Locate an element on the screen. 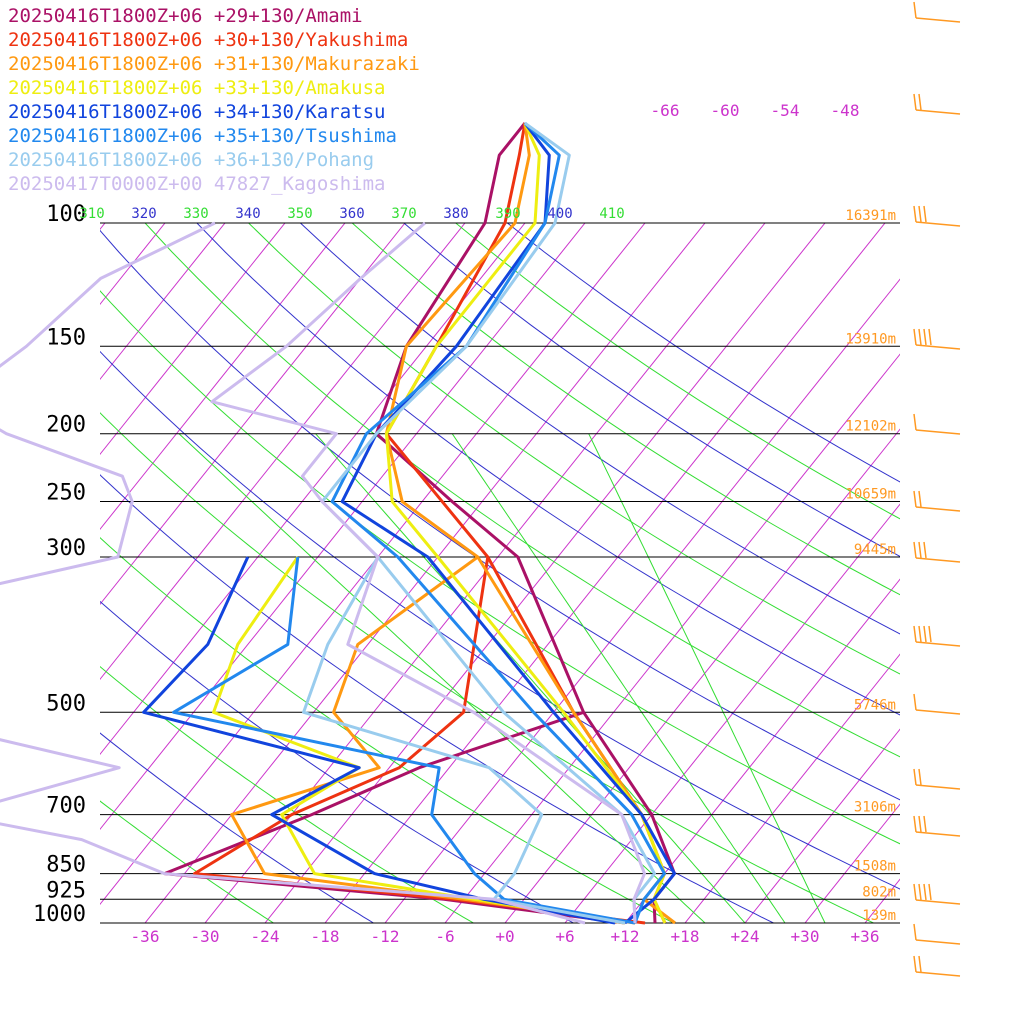 This screenshot has height=1024, width=1024. wind-barbs is located at coordinates (937, 489).